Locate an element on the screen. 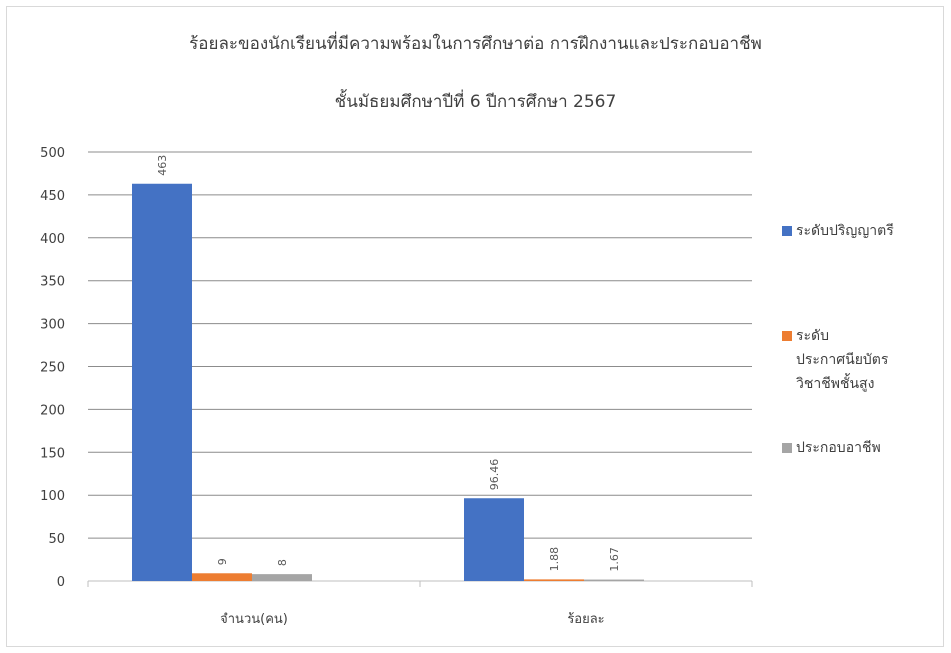 The width and height of the screenshot is (951, 653). data-label: 96.46 is located at coordinates (494, 475).